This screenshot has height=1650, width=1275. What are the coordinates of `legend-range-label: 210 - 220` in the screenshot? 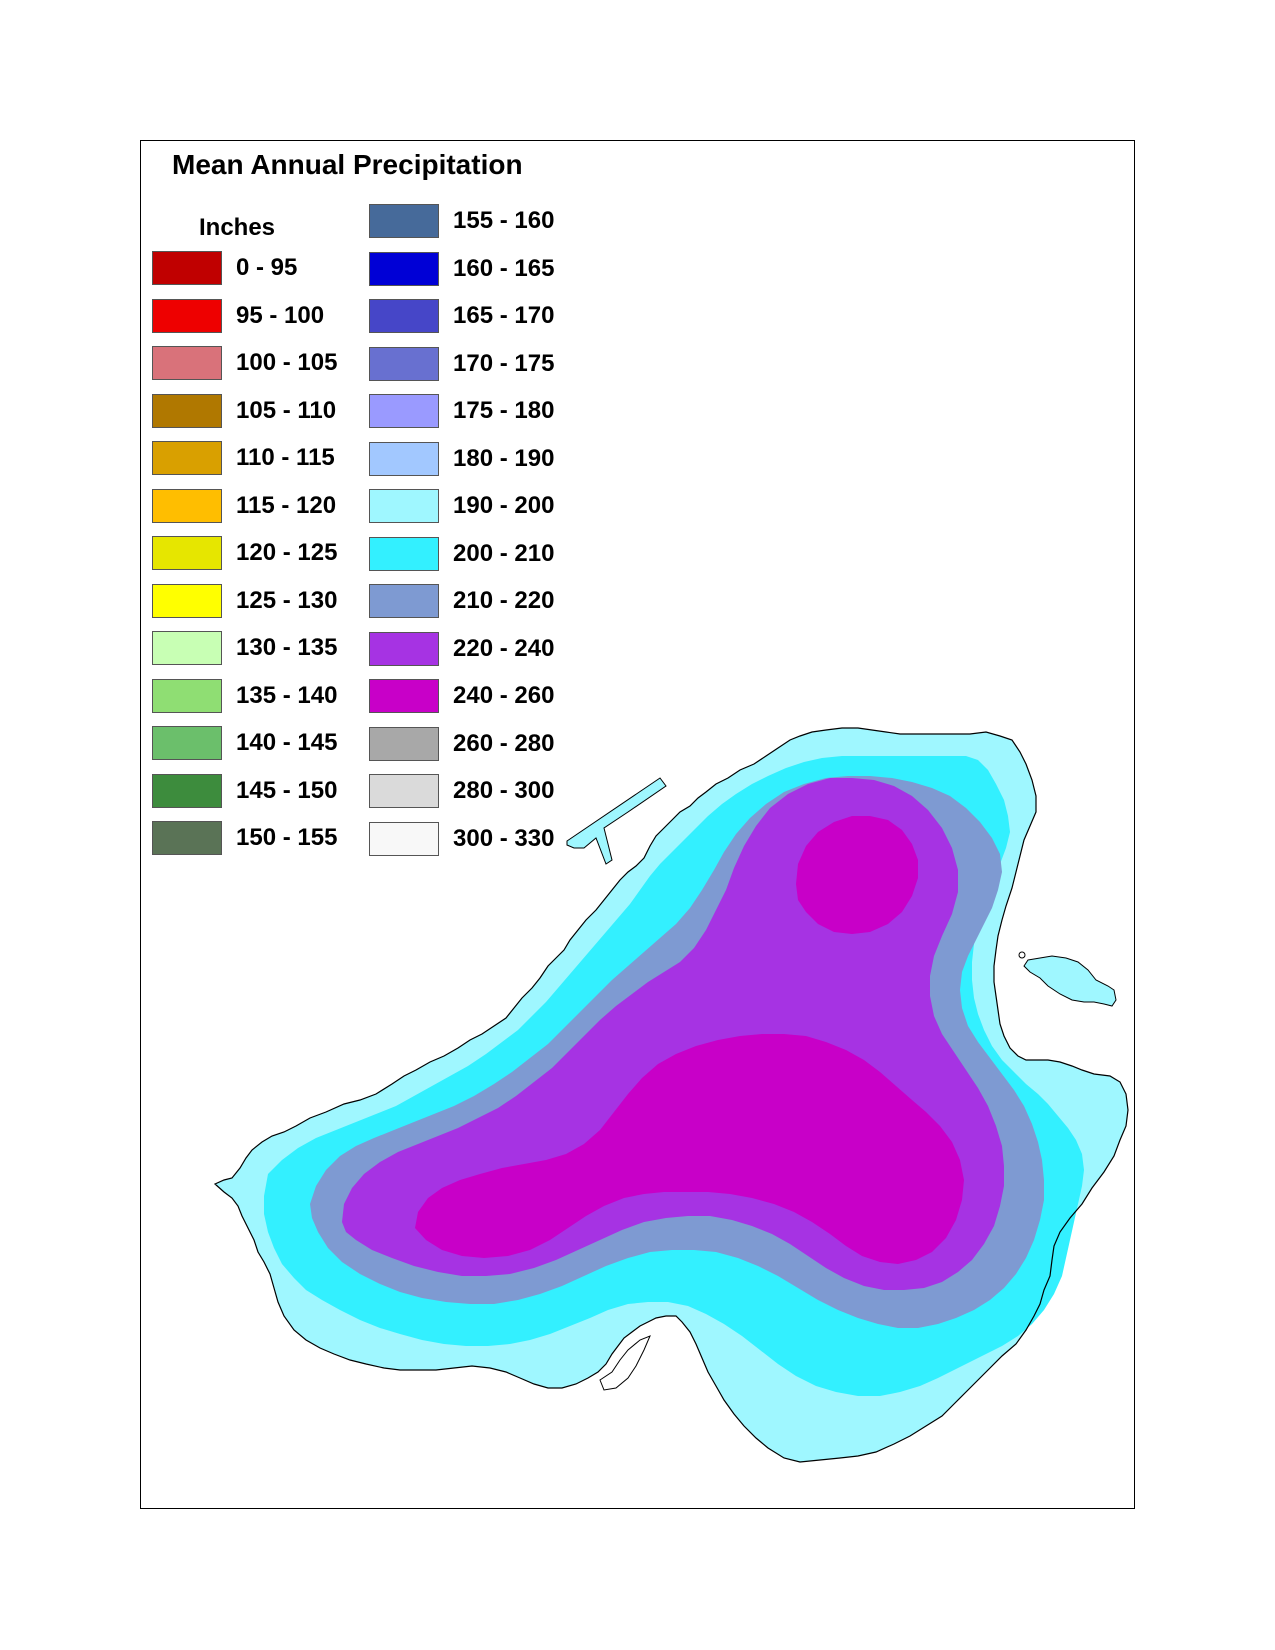 It's located at (504, 600).